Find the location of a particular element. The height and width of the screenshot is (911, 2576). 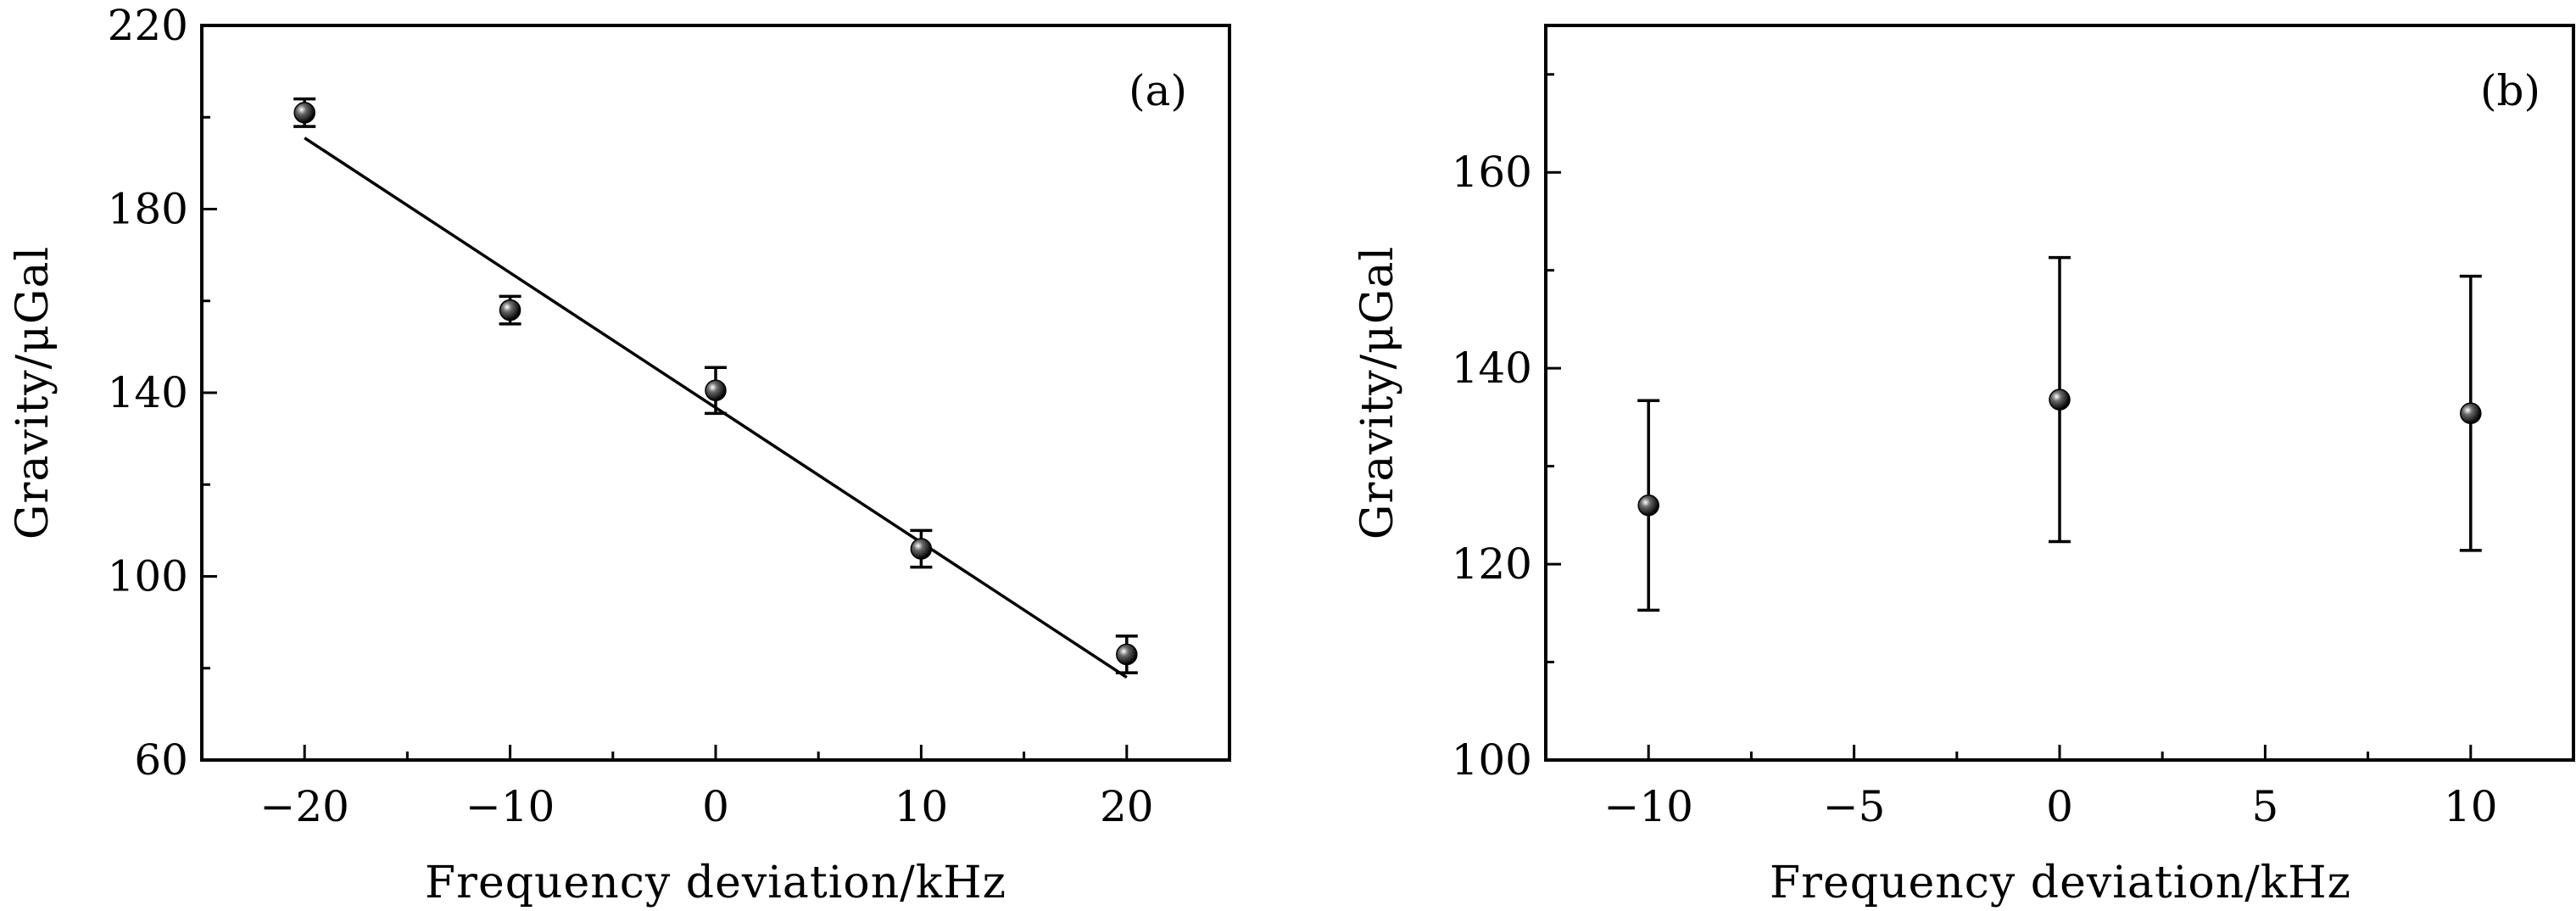

x-ticks-b is located at coordinates (2059, 753).